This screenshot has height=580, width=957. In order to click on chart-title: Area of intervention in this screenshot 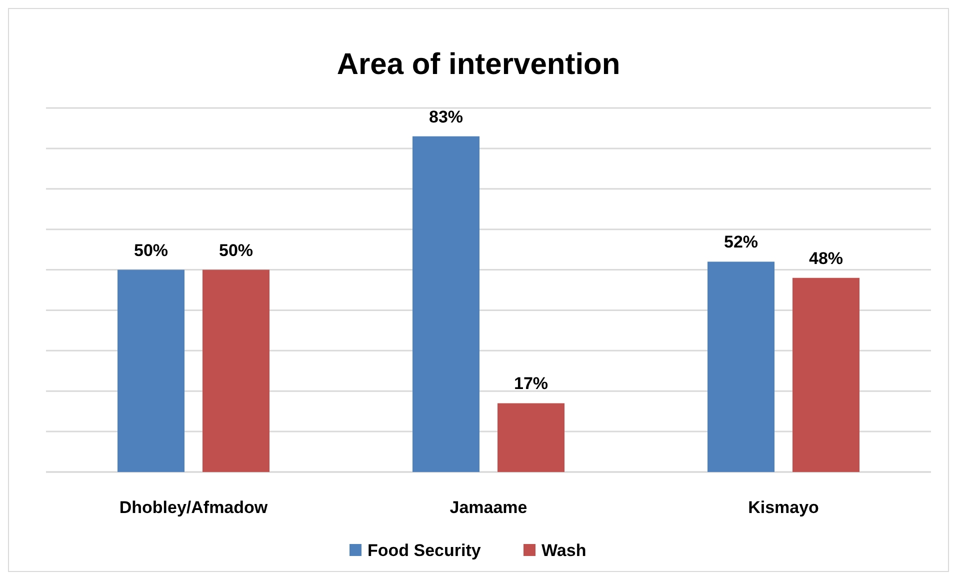, I will do `click(478, 64)`.